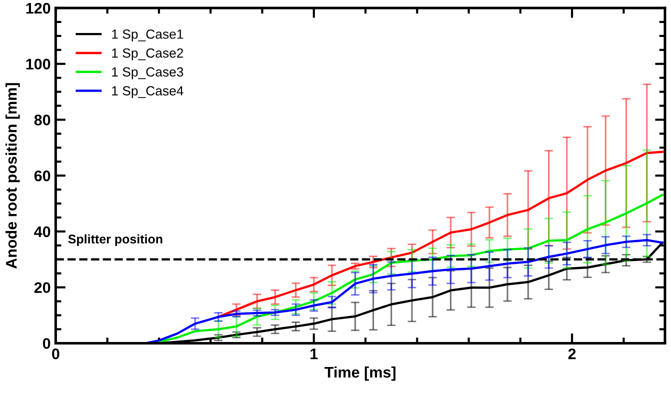 This screenshot has width=671, height=400. Describe the element at coordinates (314, 354) in the screenshot. I see `x-tick-label: 1` at that location.